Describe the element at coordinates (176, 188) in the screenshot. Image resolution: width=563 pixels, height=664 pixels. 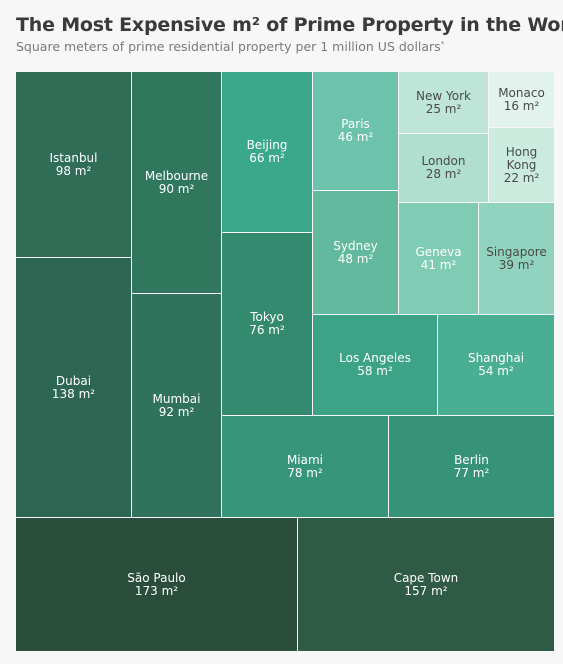
I see `tile-value: 90 m²` at that location.